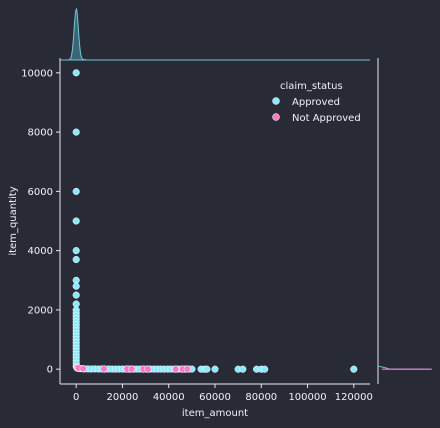  I want to click on y-tick-label: 0, so click(50, 370).